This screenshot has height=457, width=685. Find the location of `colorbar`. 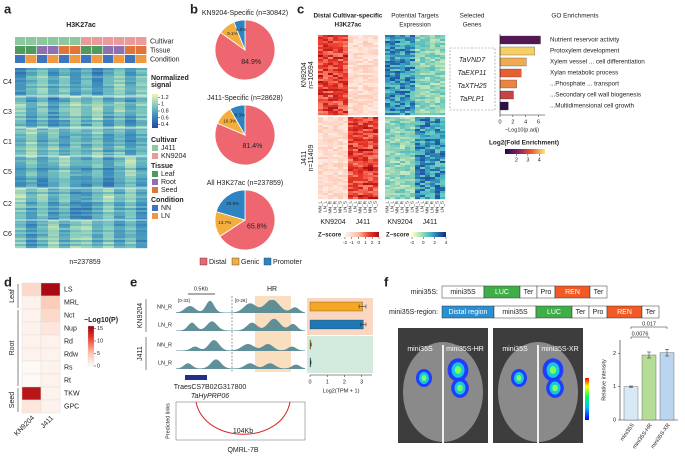

colorbar is located at coordinates (362, 234).